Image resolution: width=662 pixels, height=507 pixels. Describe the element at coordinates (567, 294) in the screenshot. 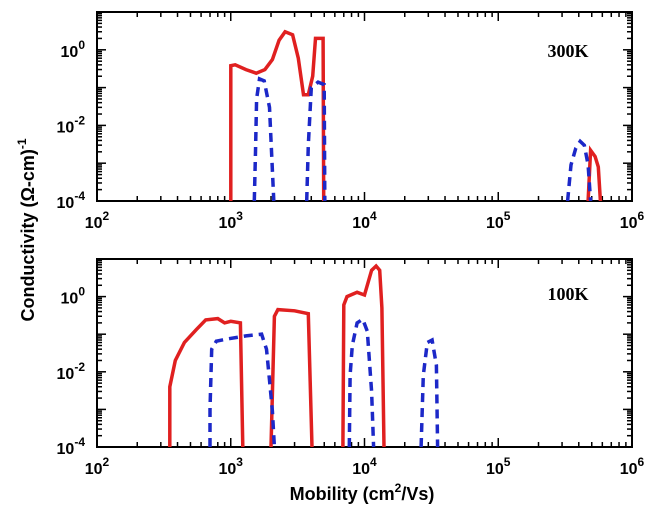

I see `panel-temperature-label: 100K` at that location.